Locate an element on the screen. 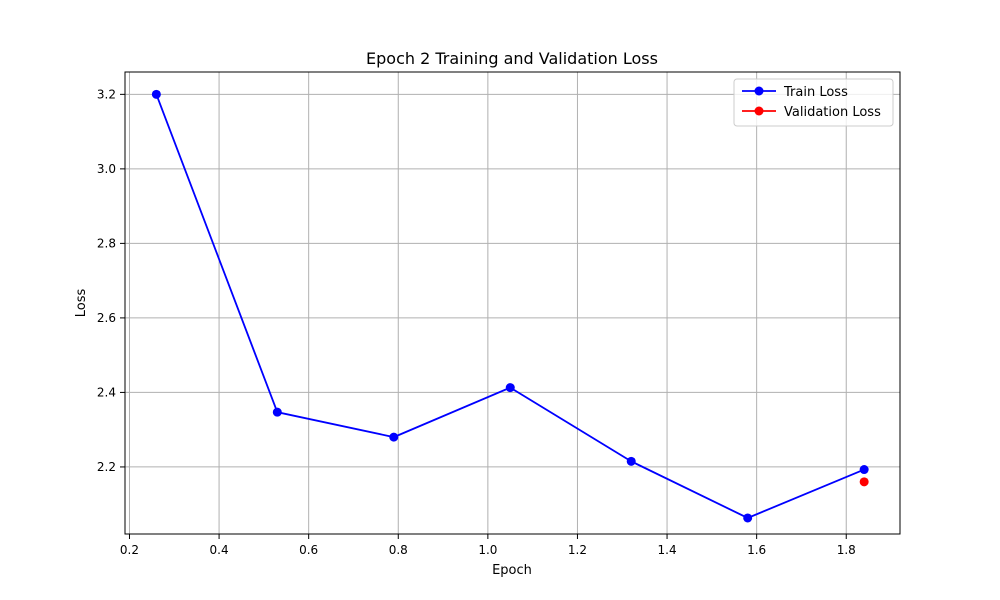 The image size is (1000, 600). validation-loss-point is located at coordinates (864, 482).